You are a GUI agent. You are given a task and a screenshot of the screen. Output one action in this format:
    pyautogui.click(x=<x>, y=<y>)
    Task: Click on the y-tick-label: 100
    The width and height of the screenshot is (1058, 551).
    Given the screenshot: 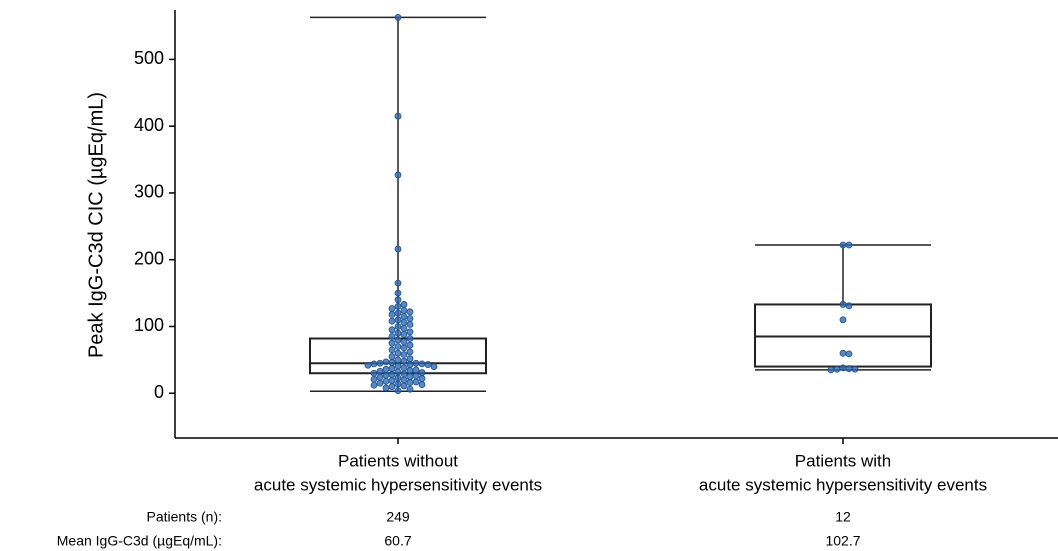 What is the action you would take?
    pyautogui.click(x=149, y=325)
    